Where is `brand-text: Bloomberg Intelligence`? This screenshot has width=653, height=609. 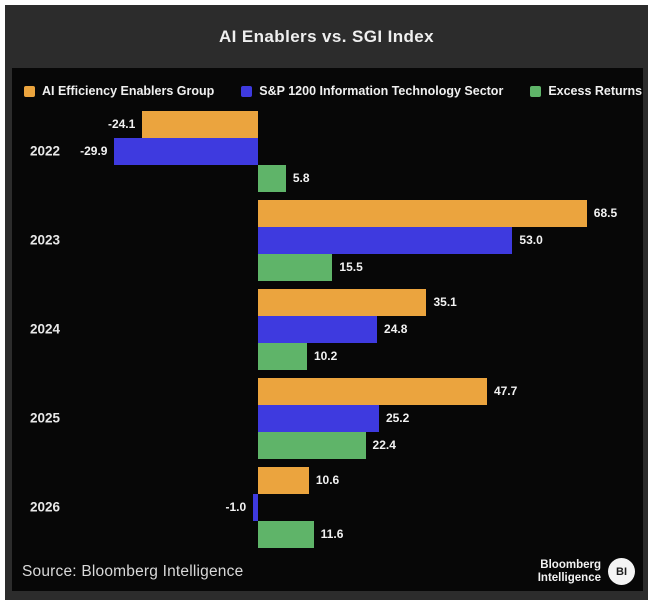
brand-text: Bloomberg Intelligence is located at coordinates (569, 572).